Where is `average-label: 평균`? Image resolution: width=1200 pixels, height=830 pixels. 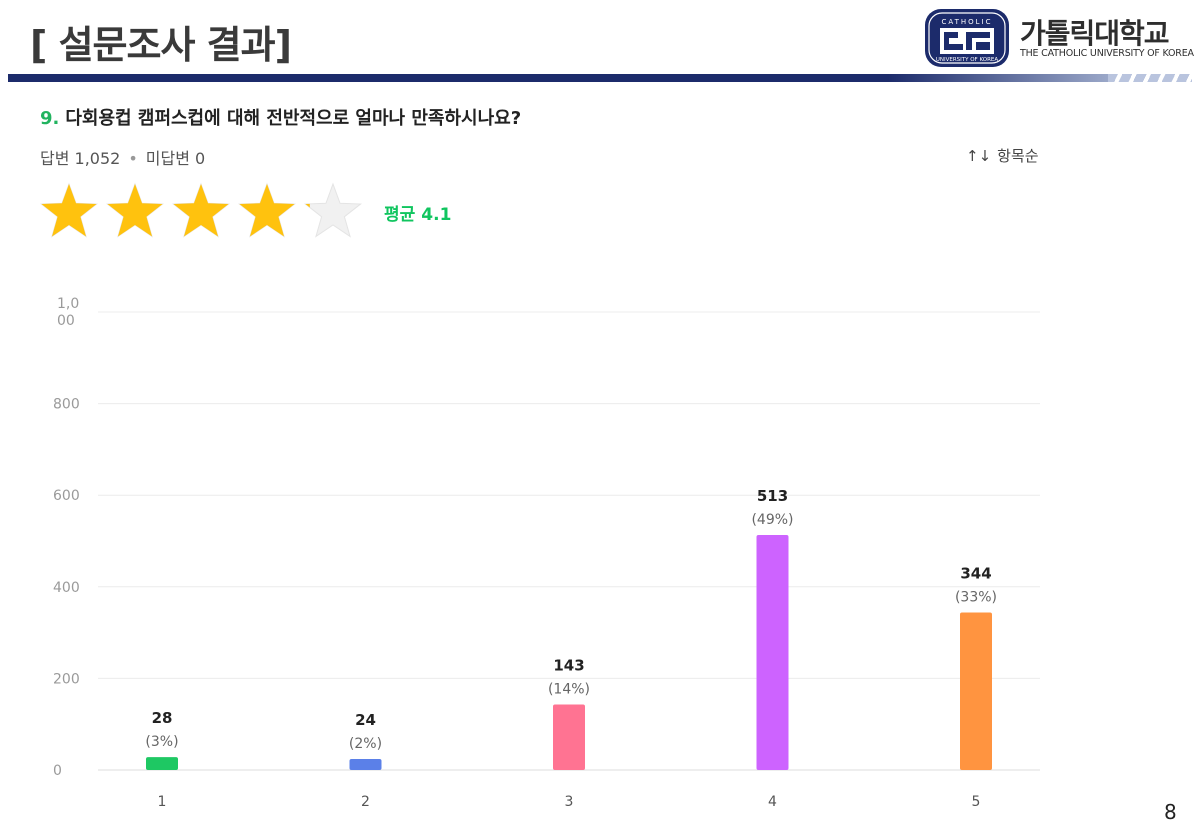 average-label: 평균 is located at coordinates (400, 215).